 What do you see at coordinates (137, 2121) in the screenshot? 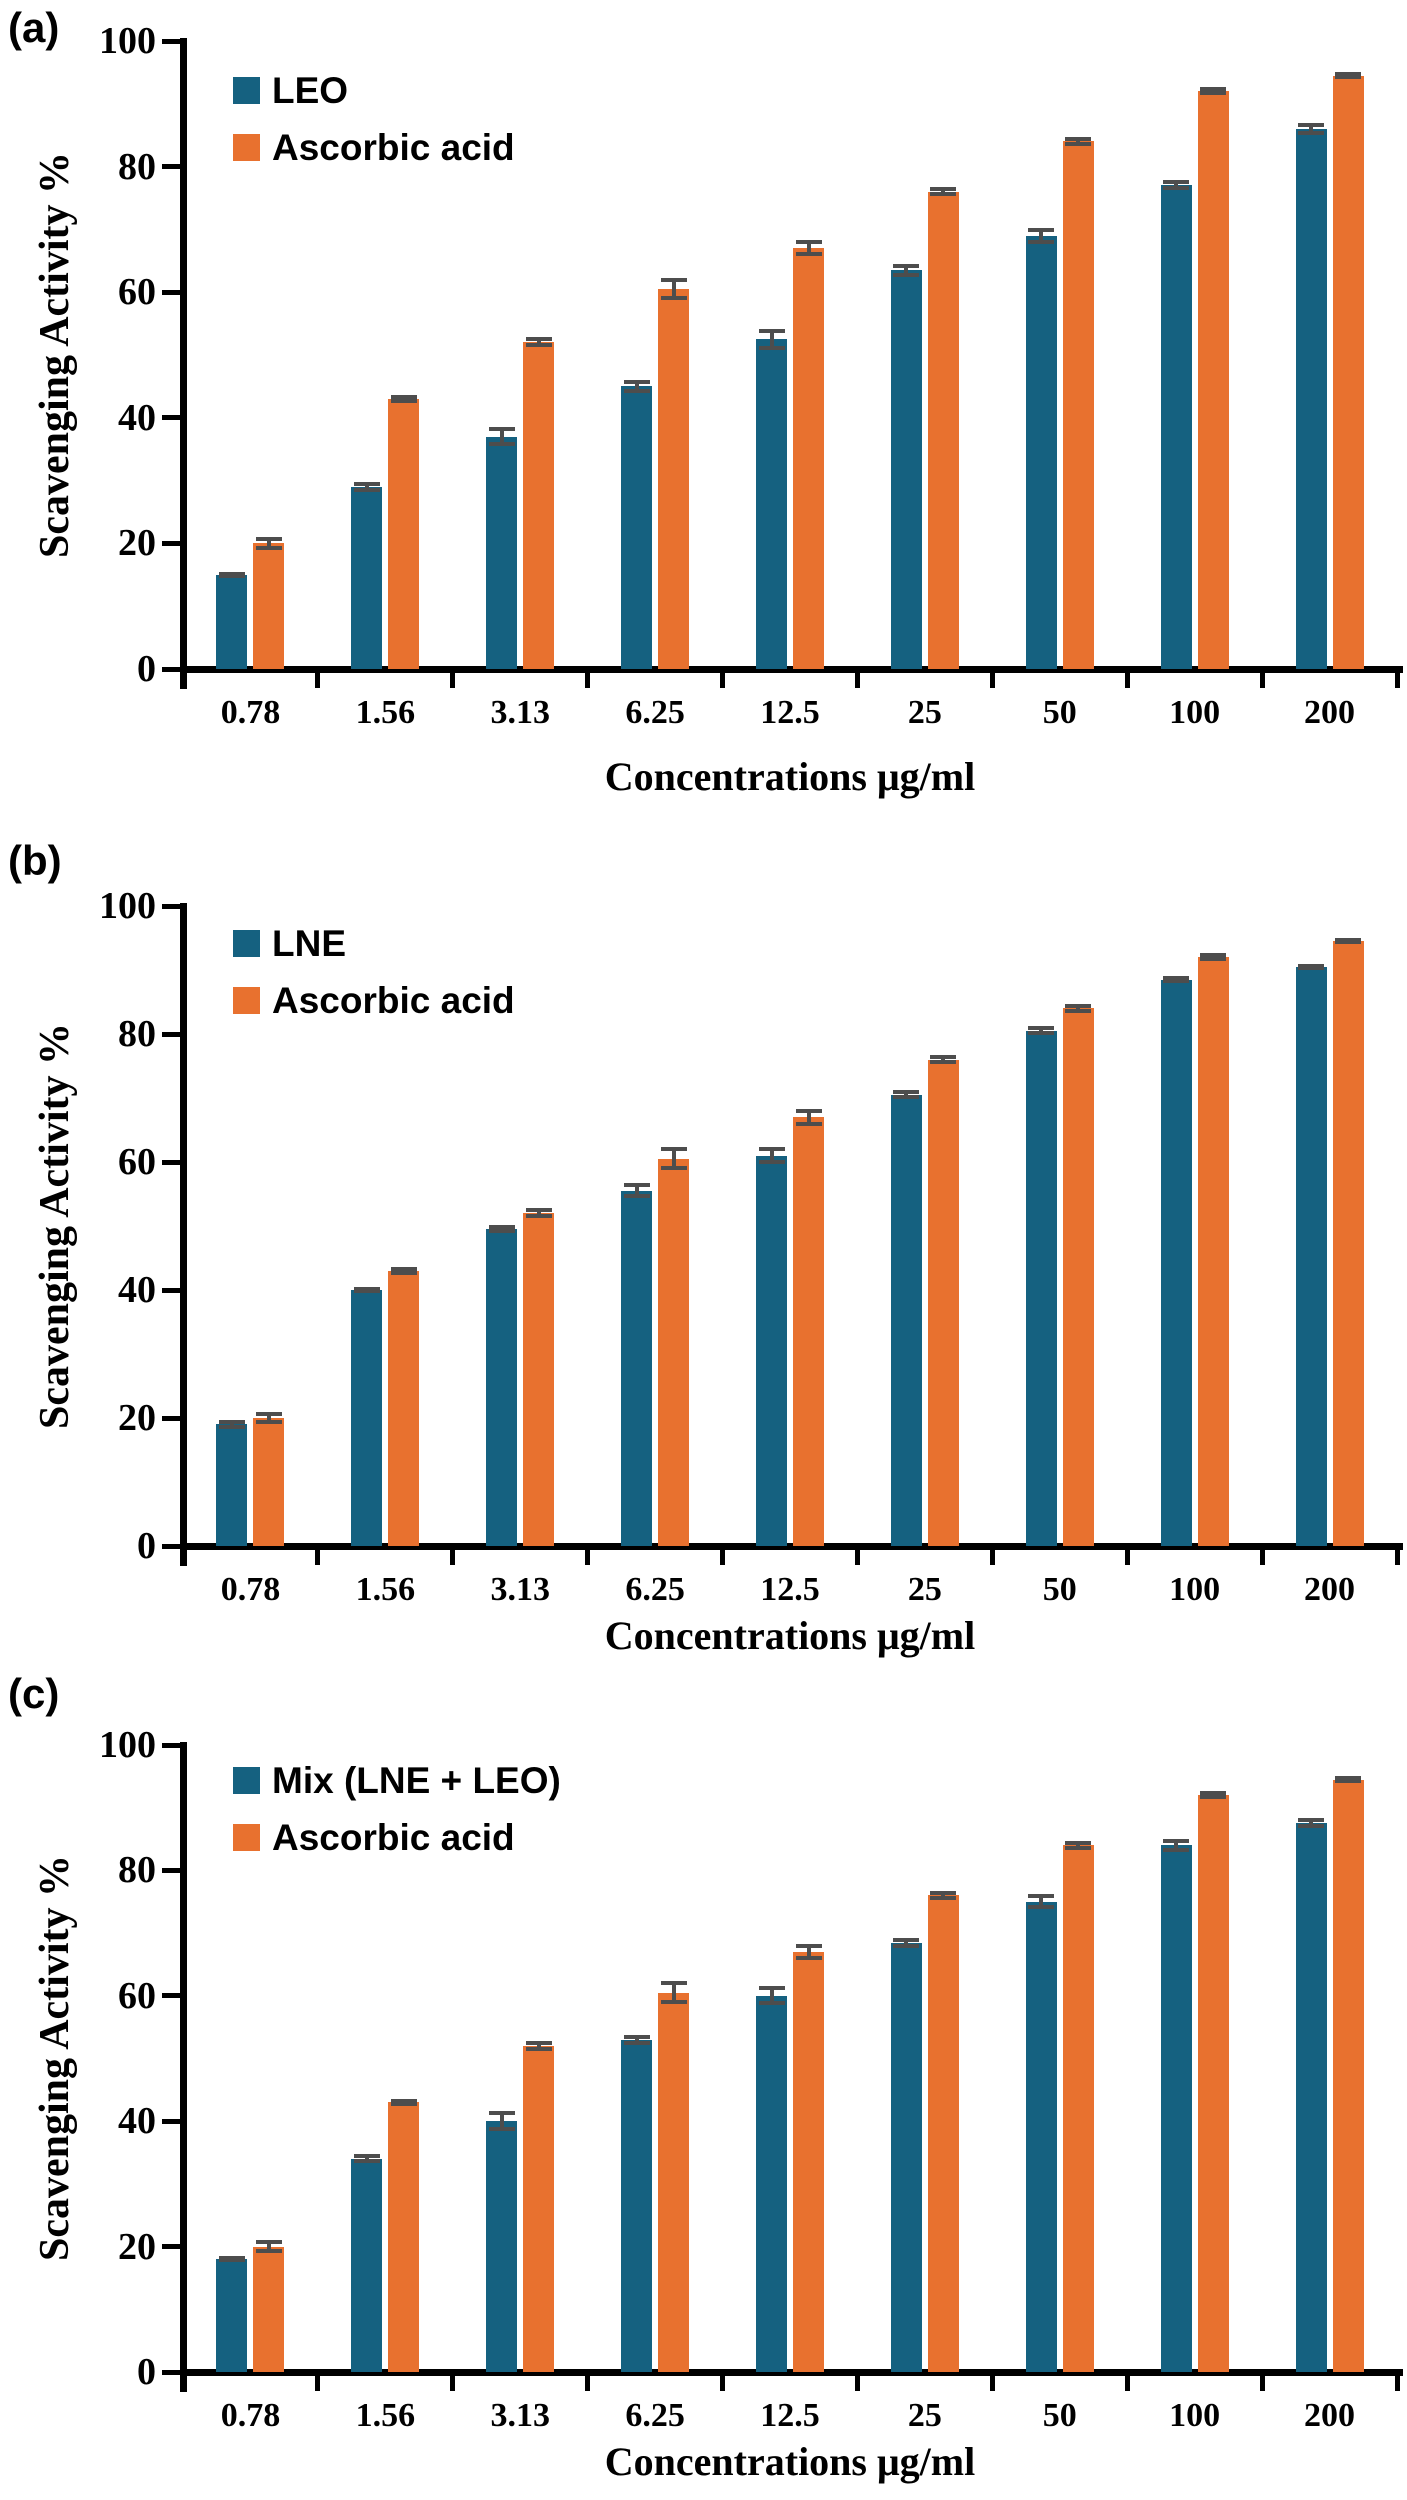
I see `y-tick-label: 40` at bounding box center [137, 2121].